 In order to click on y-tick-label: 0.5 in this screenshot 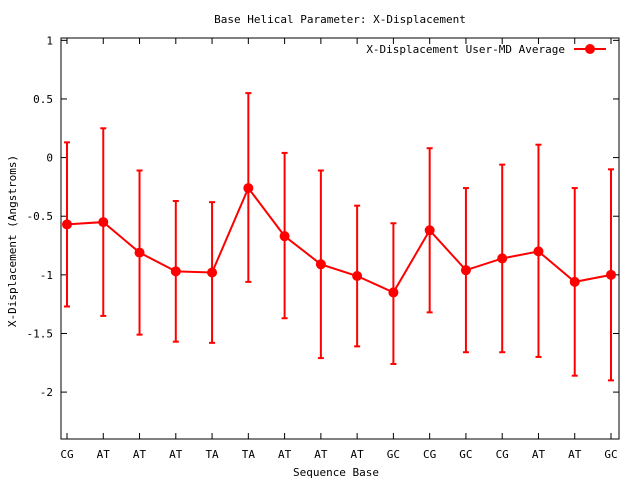, I will do `click(43, 99)`.